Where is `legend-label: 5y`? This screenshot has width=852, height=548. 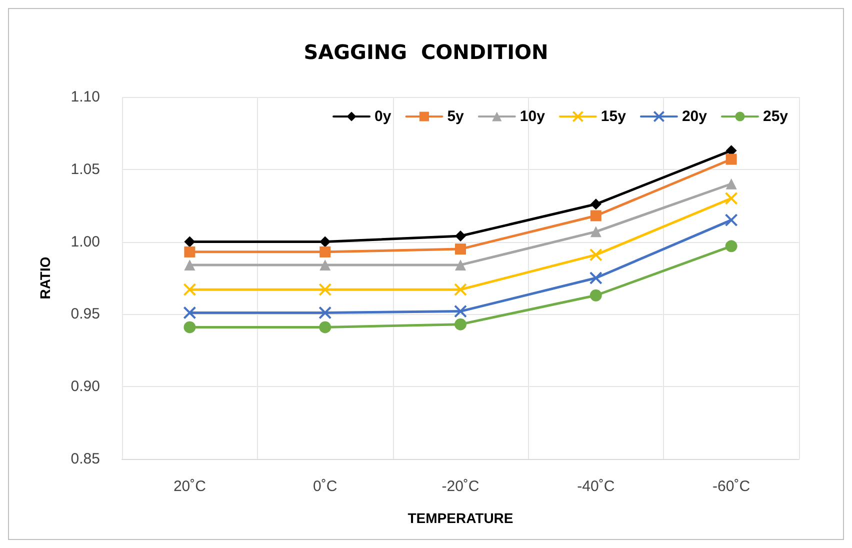 legend-label: 5y is located at coordinates (456, 116).